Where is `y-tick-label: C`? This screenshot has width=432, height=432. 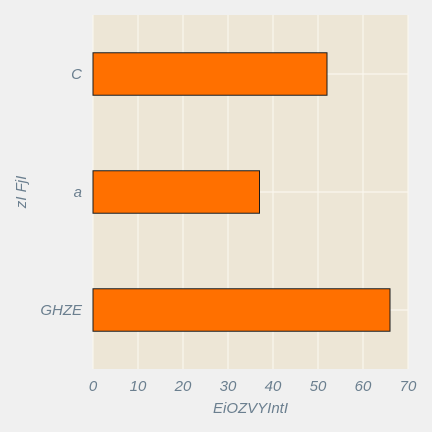
y-tick-label: C is located at coordinates (76, 74).